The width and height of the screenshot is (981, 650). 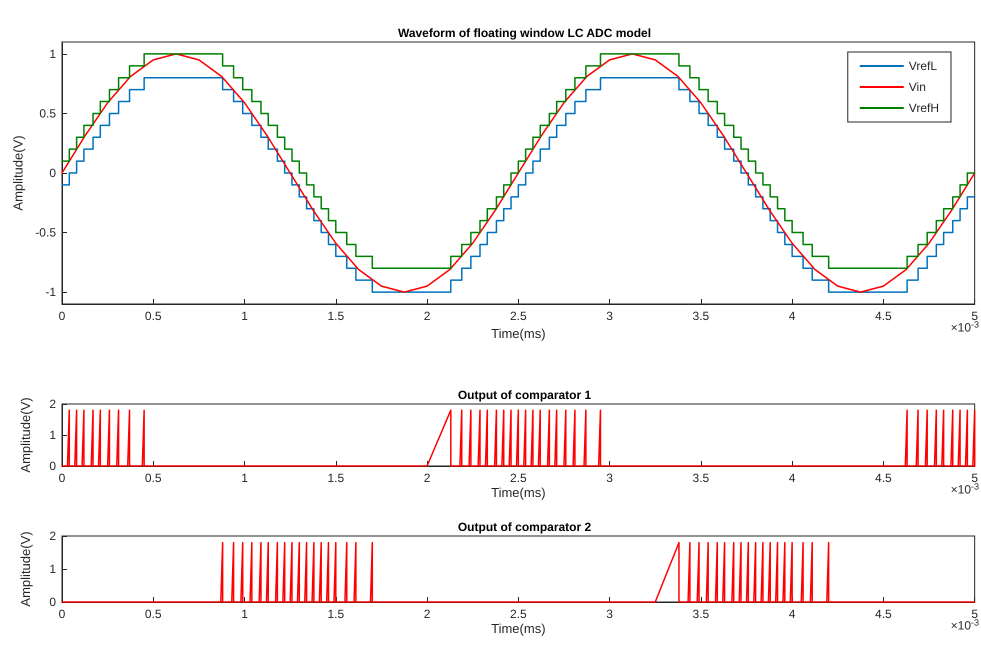 What do you see at coordinates (45, 233) in the screenshot?
I see `y-tick-label: -0.5` at bounding box center [45, 233].